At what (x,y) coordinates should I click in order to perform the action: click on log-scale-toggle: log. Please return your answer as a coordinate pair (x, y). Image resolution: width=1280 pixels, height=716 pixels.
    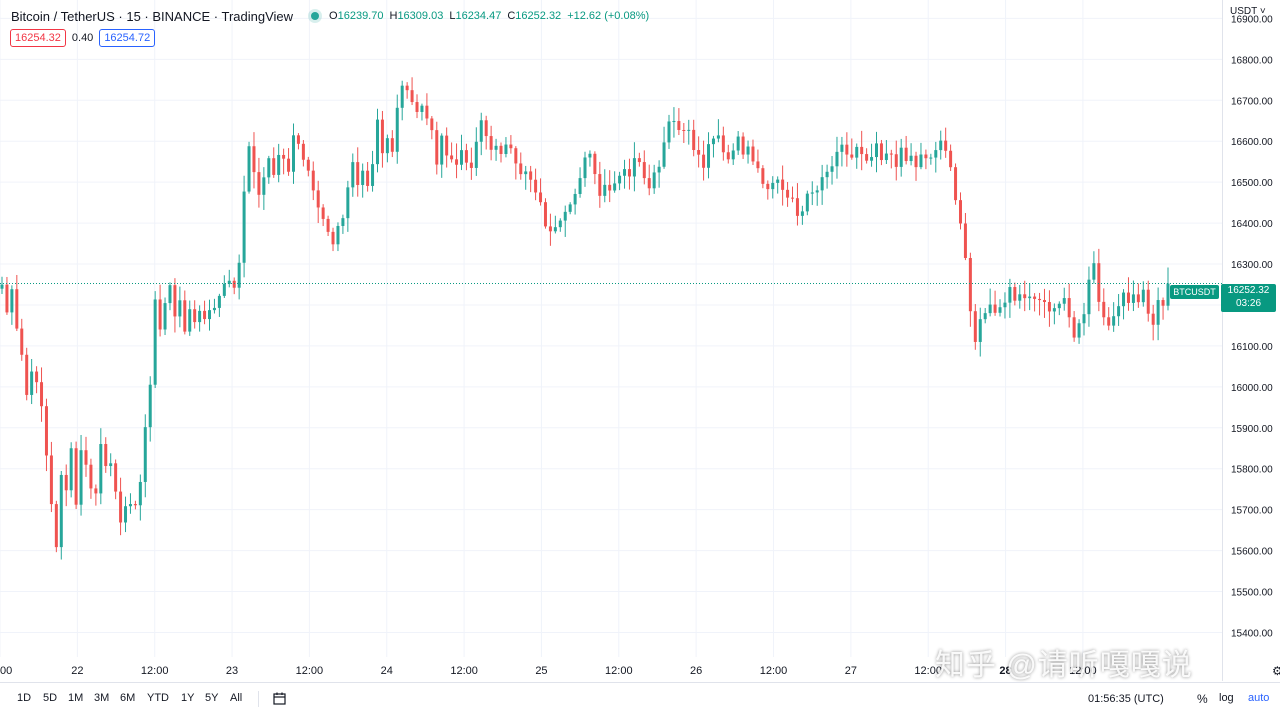
    Looking at the image, I should click on (1226, 698).